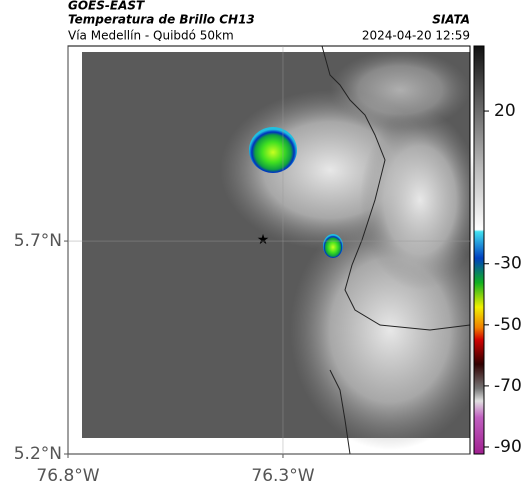 This screenshot has height=491, width=526. Describe the element at coordinates (151, 36) in the screenshot. I see `region: Vía Medellín - Quibdó 50km` at that location.